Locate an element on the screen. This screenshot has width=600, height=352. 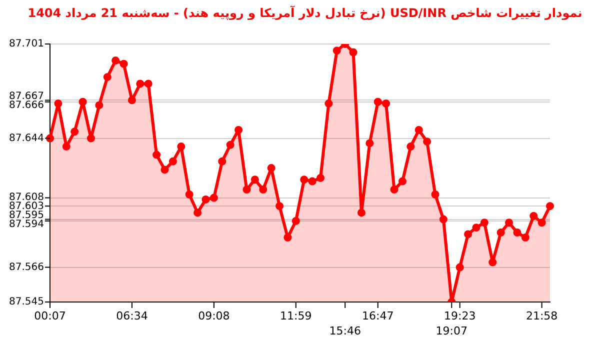
y-tick-label: 87.566 is located at coordinates (26, 267).